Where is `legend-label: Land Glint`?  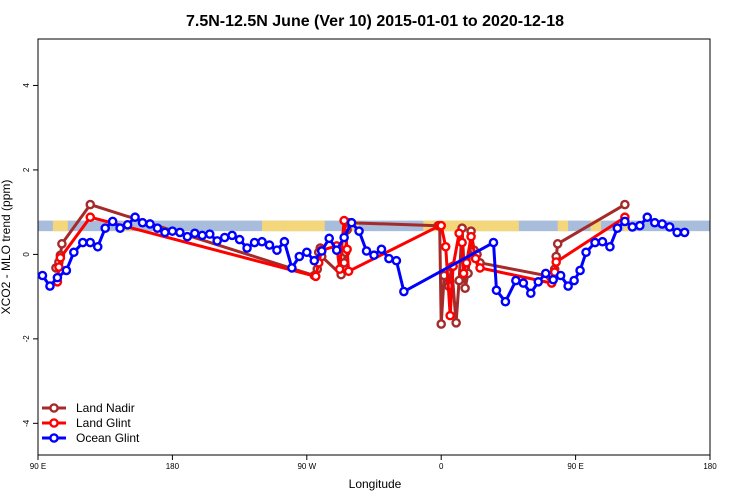 legend-label: Land Glint is located at coordinates (103, 423).